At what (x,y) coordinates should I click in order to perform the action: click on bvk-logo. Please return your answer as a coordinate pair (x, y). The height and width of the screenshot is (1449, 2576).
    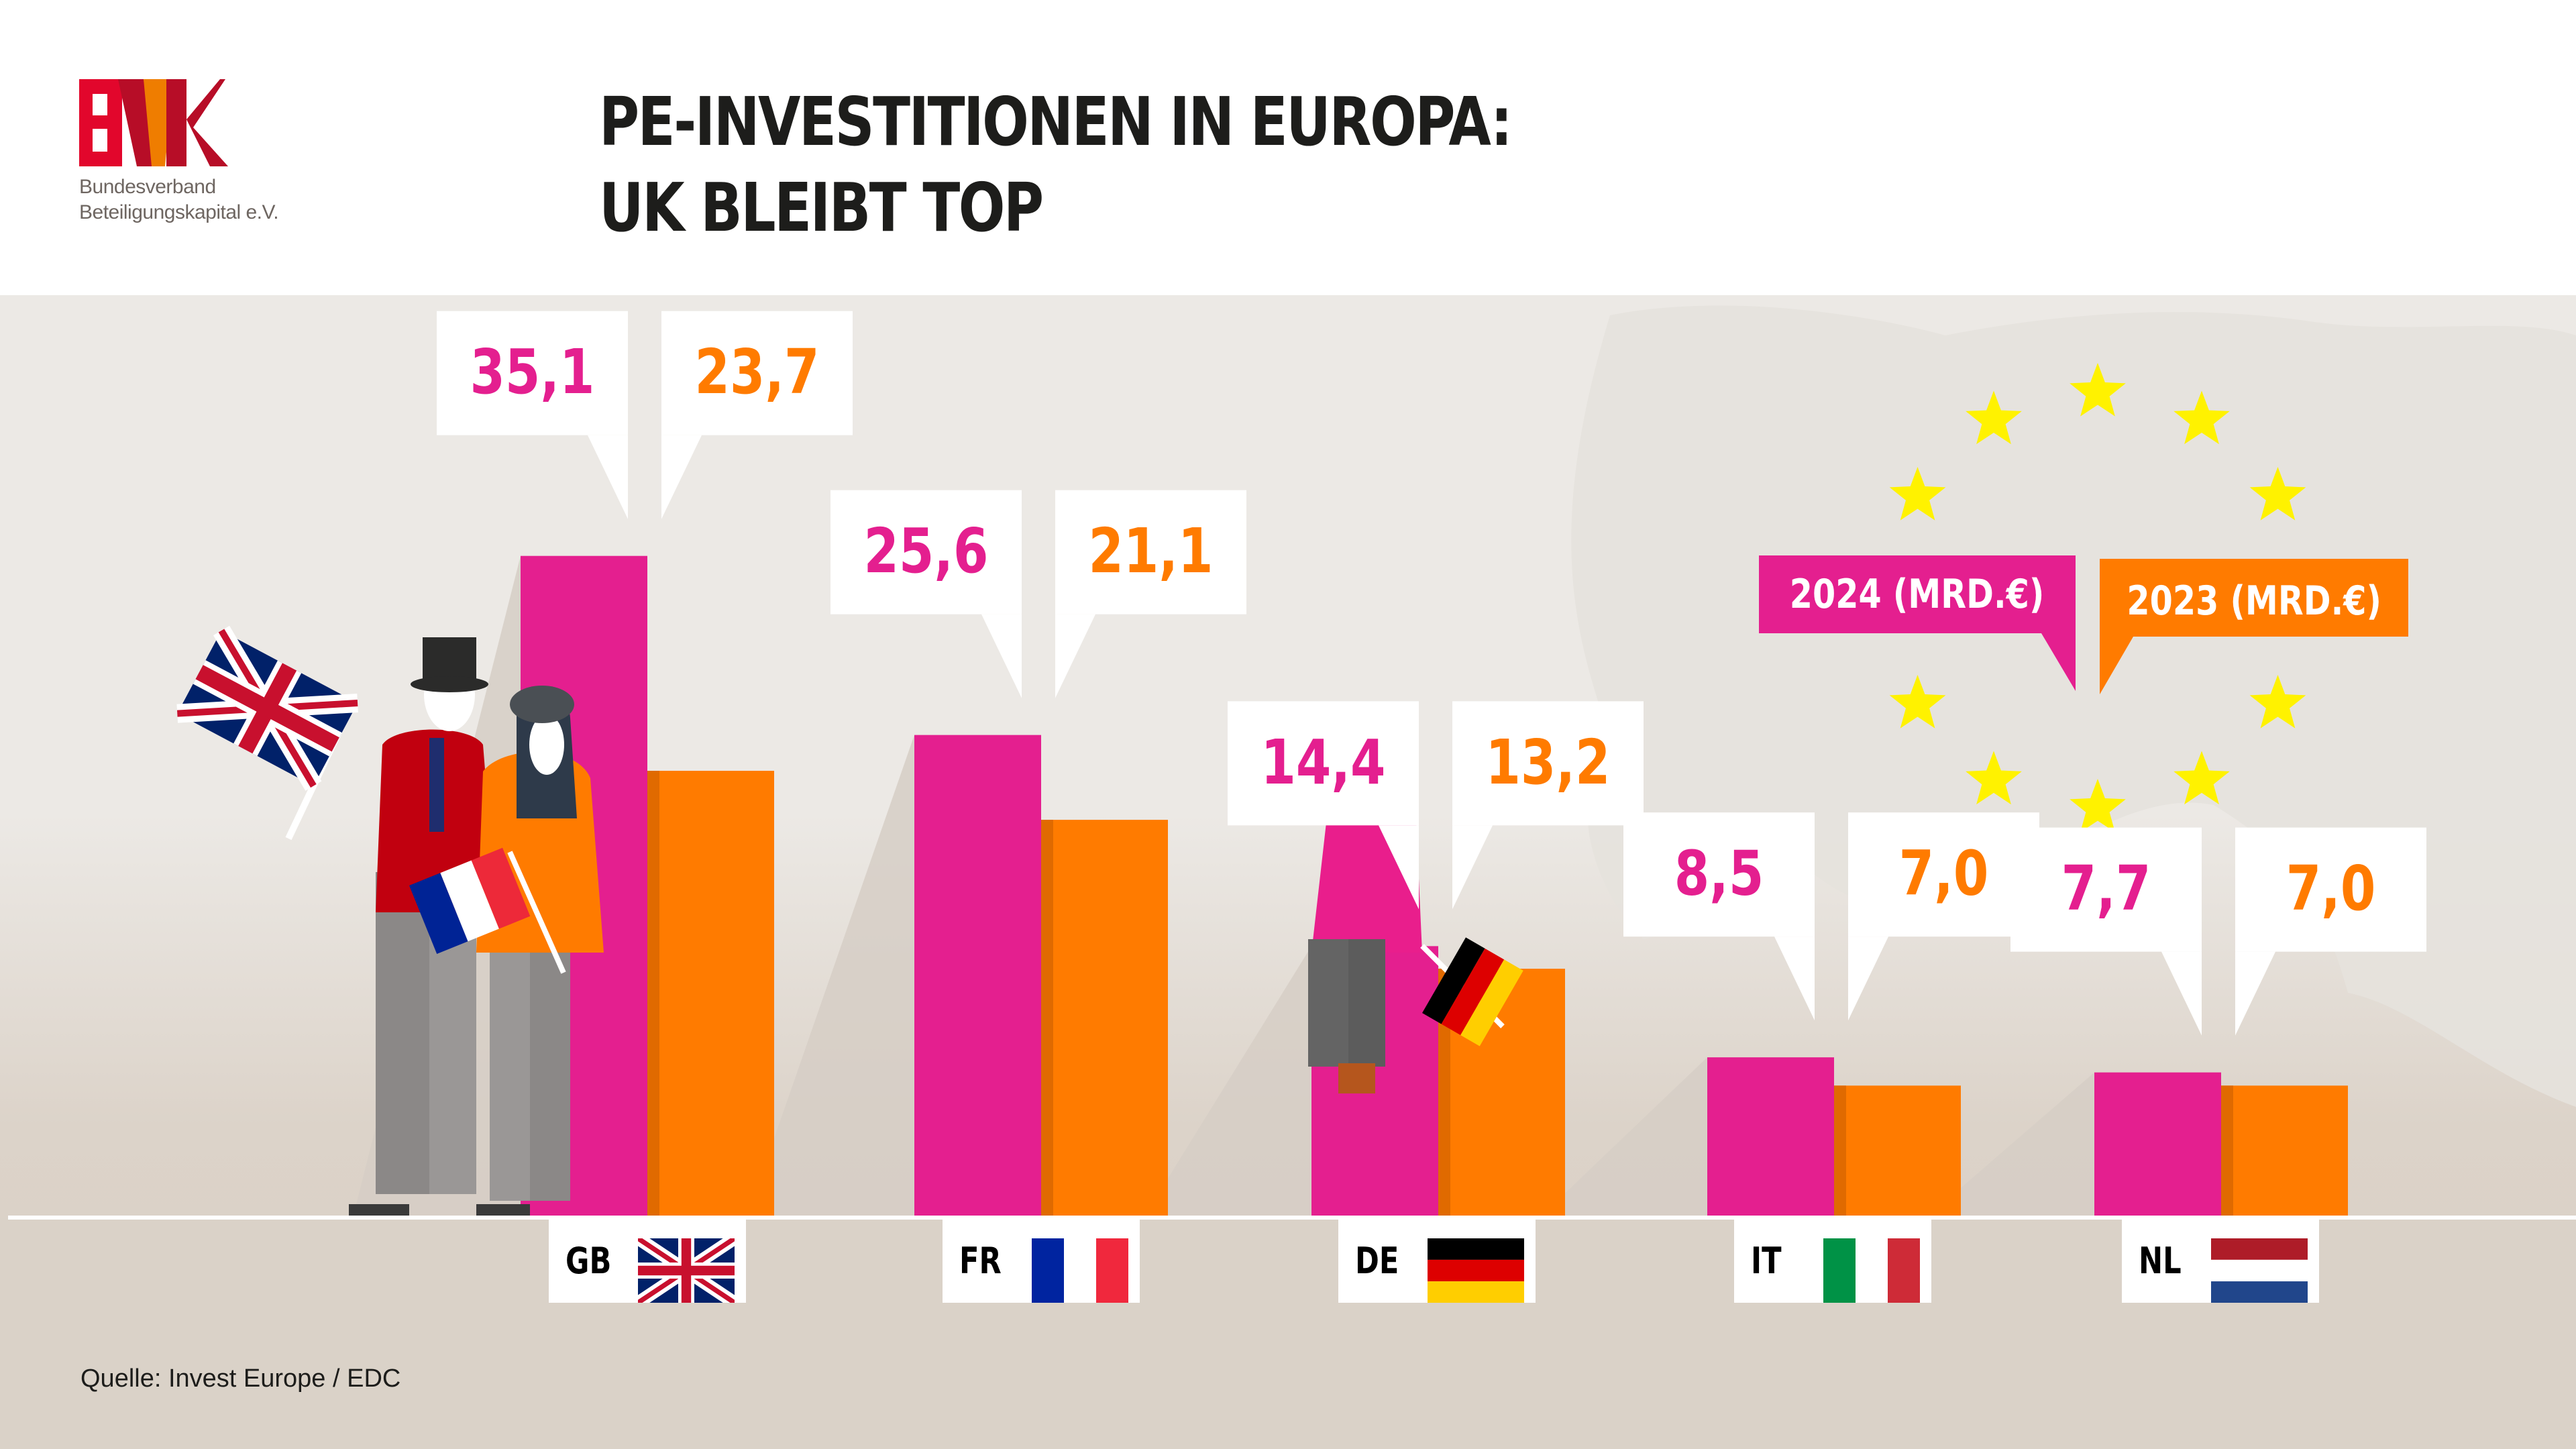
    Looking at the image, I should click on (153, 122).